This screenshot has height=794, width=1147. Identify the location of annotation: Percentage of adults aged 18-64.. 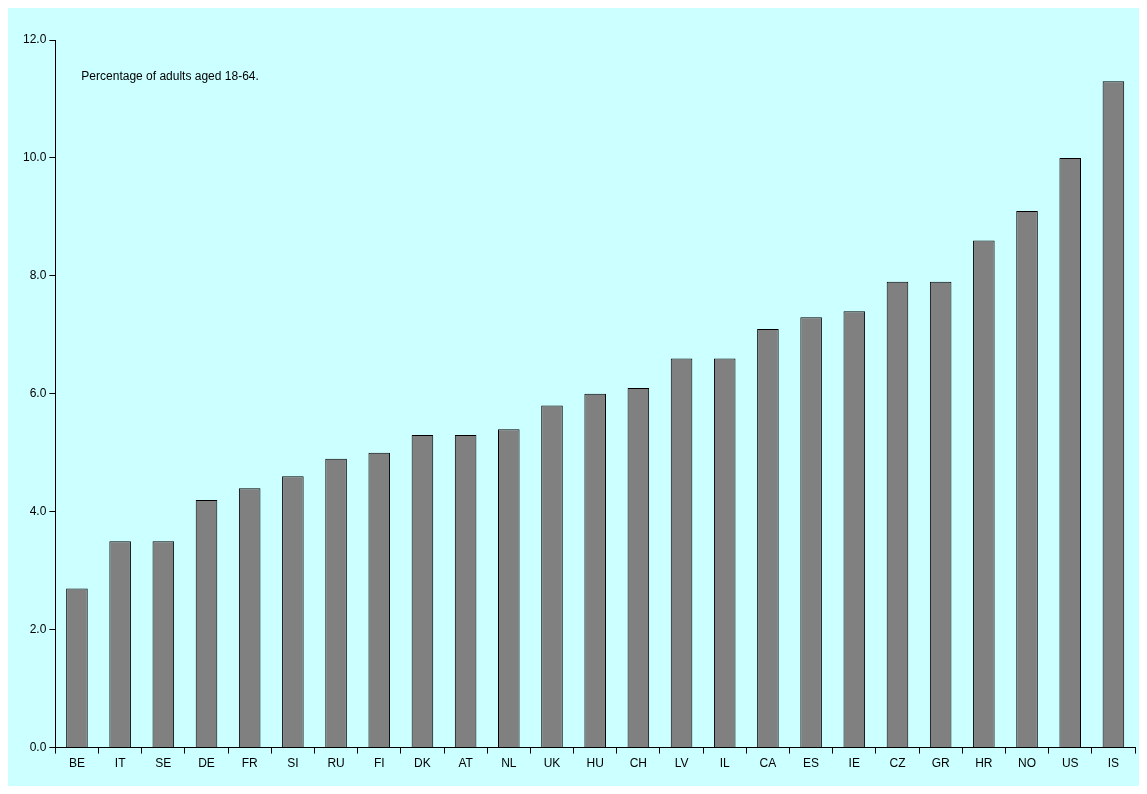
(170, 76).